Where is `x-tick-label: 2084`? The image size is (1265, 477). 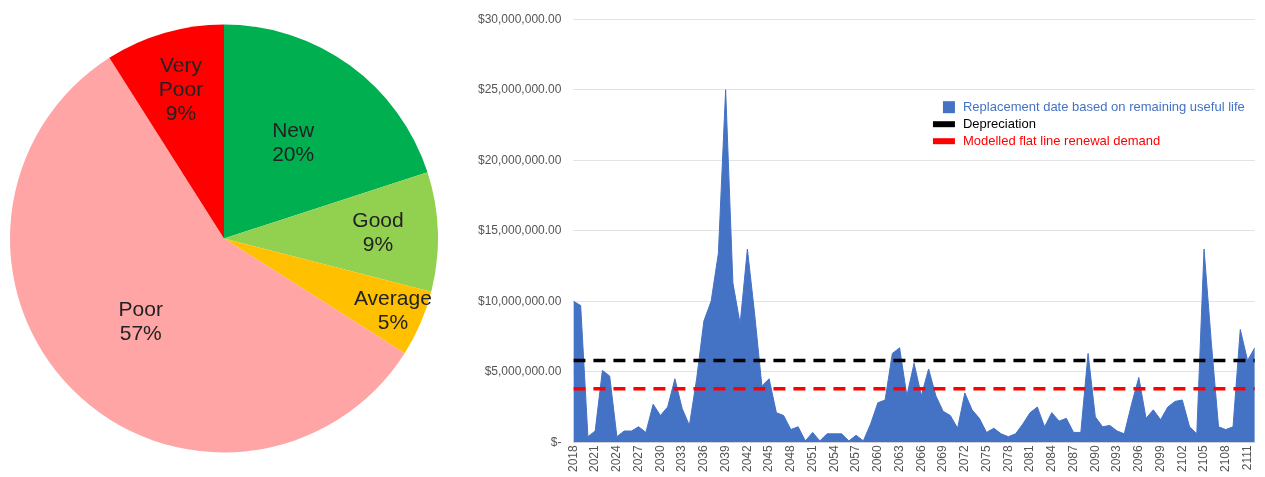
x-tick-label: 2084 is located at coordinates (1051, 458).